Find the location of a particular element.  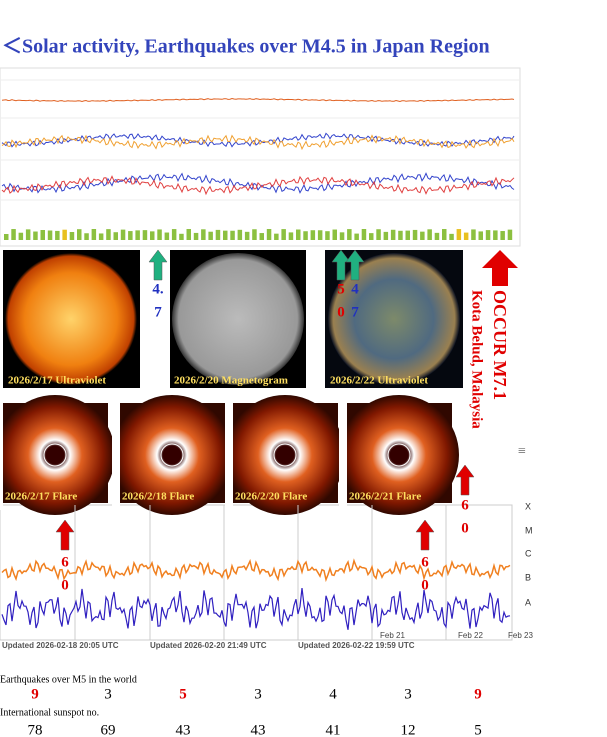

xray-class: A is located at coordinates (528, 602).